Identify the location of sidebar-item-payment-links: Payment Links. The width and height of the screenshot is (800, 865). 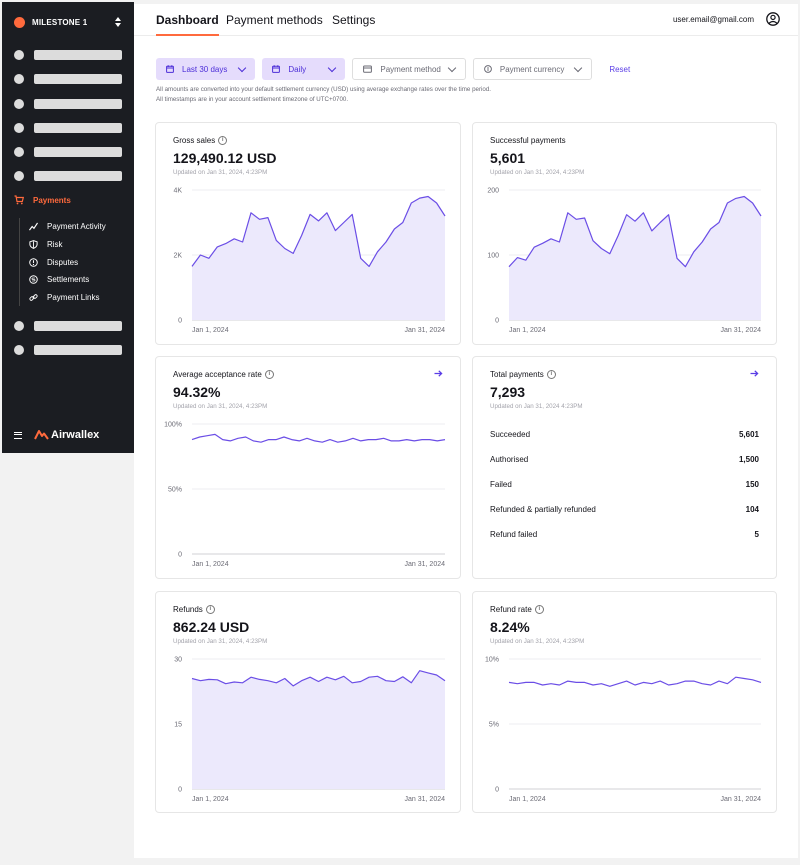
(67, 298).